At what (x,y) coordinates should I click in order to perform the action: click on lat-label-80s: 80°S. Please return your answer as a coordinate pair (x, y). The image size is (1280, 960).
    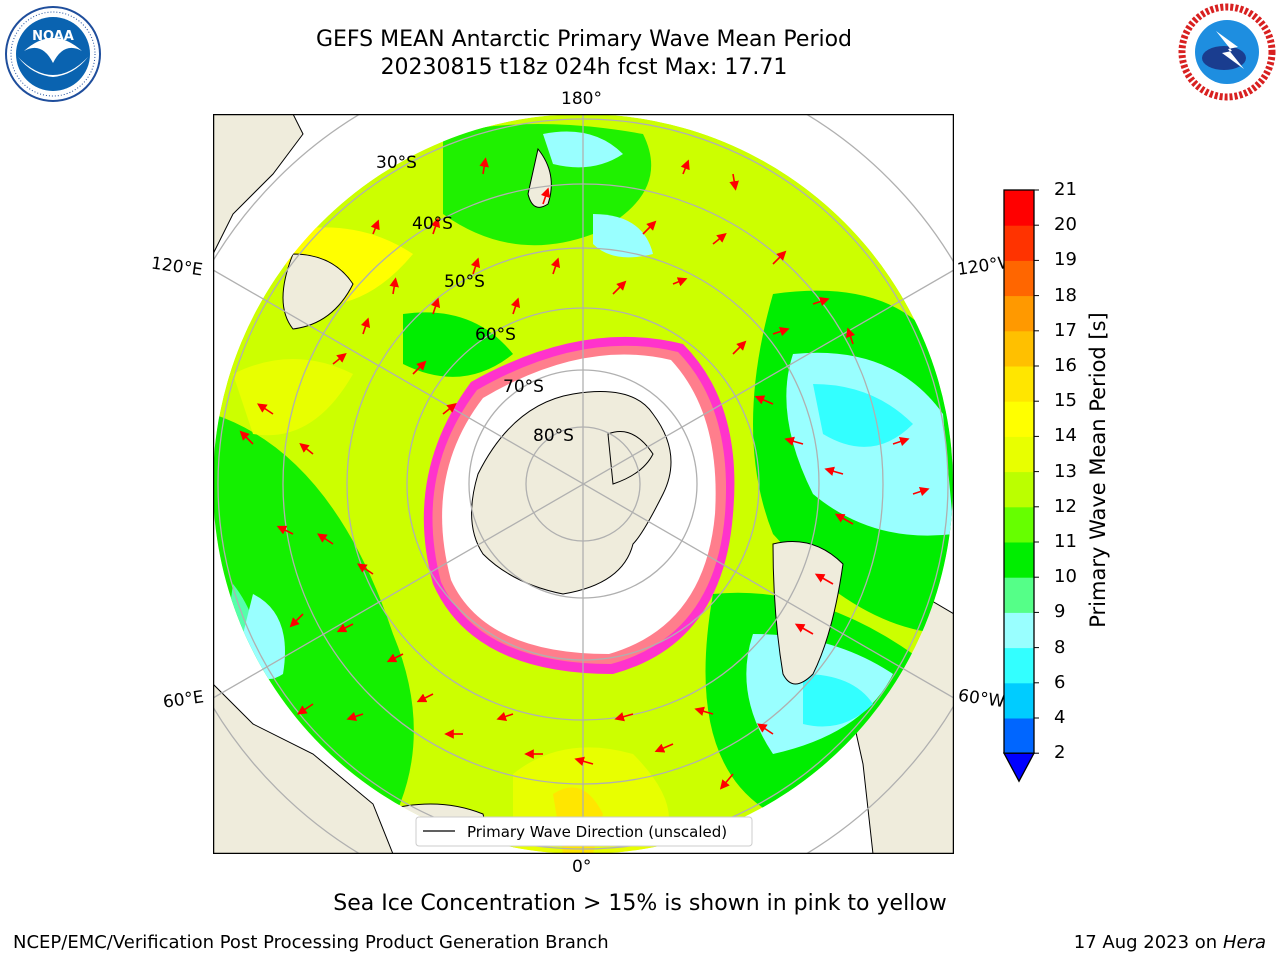
    Looking at the image, I should click on (553, 436).